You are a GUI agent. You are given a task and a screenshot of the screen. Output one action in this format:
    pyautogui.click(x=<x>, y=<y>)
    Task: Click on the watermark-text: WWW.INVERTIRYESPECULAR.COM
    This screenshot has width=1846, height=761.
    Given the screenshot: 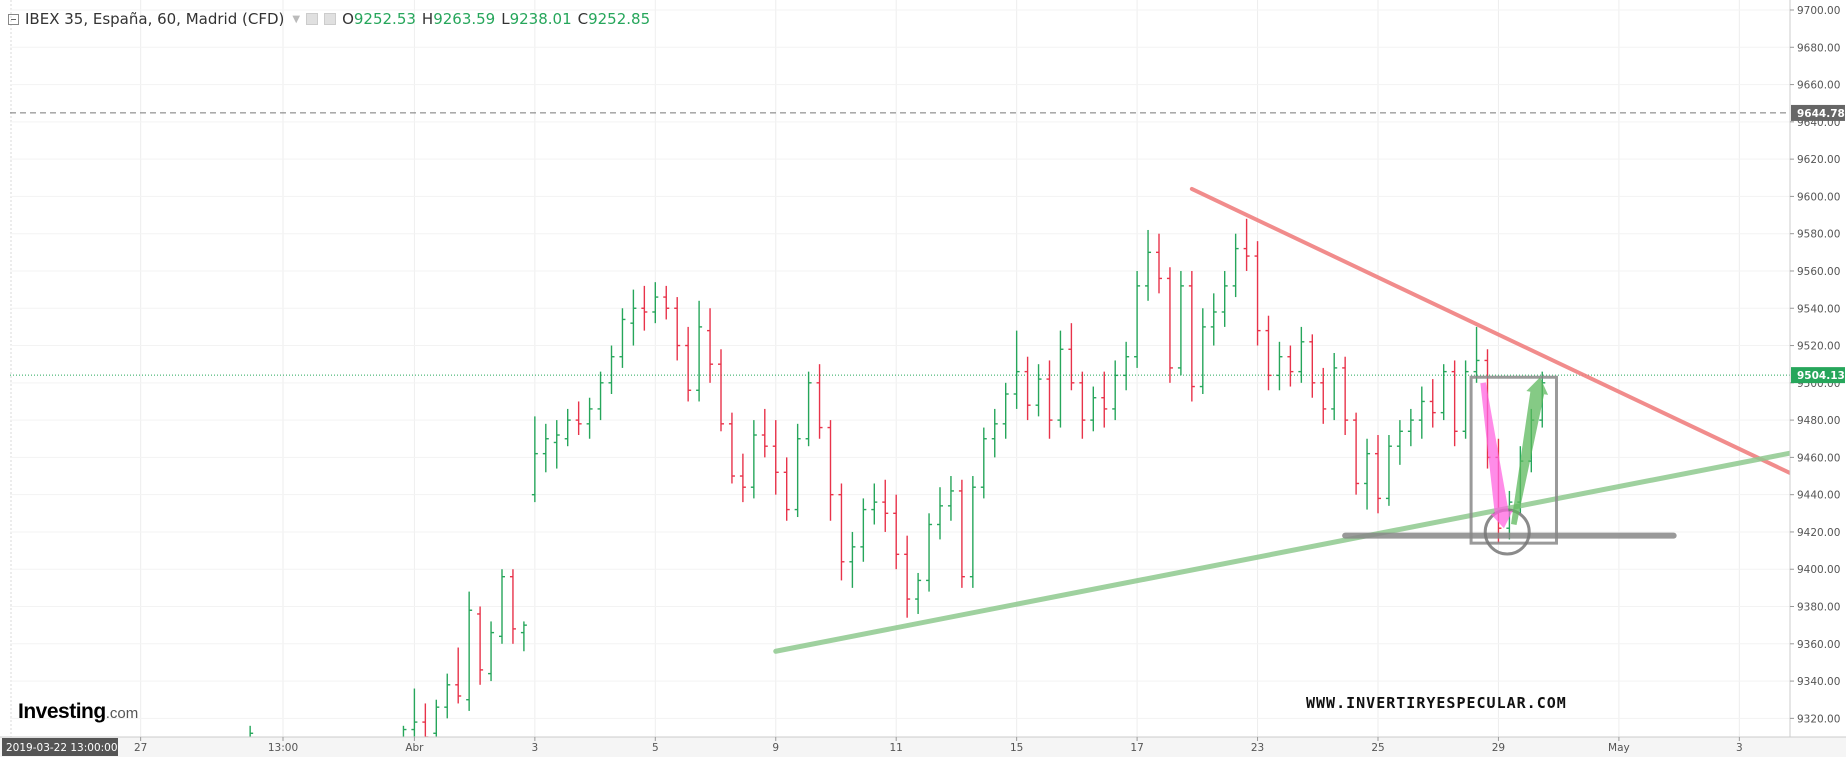 What is the action you would take?
    pyautogui.click(x=1436, y=703)
    